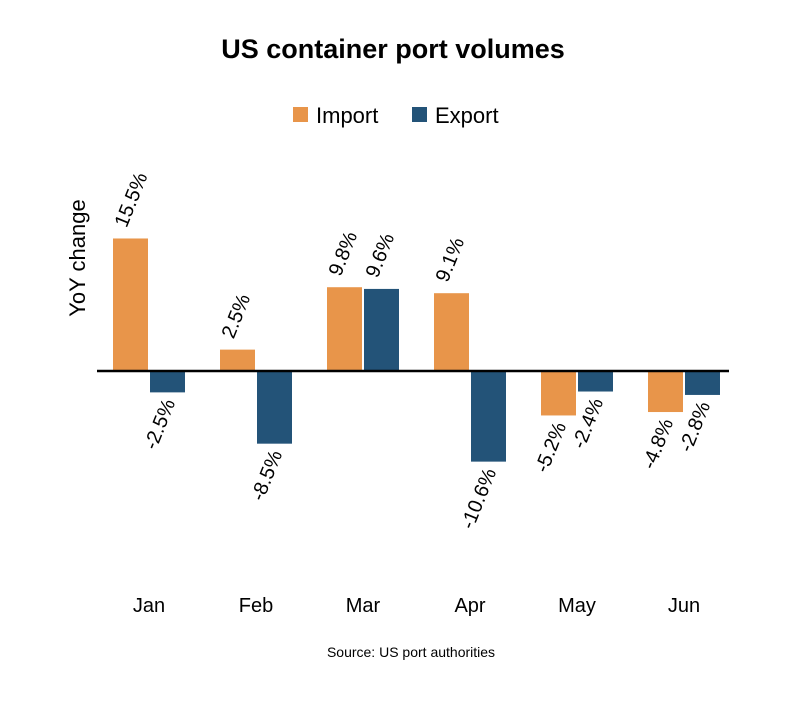 This screenshot has width=794, height=706. Describe the element at coordinates (411, 652) in the screenshot. I see `source-note: Source: US port authorities` at that location.